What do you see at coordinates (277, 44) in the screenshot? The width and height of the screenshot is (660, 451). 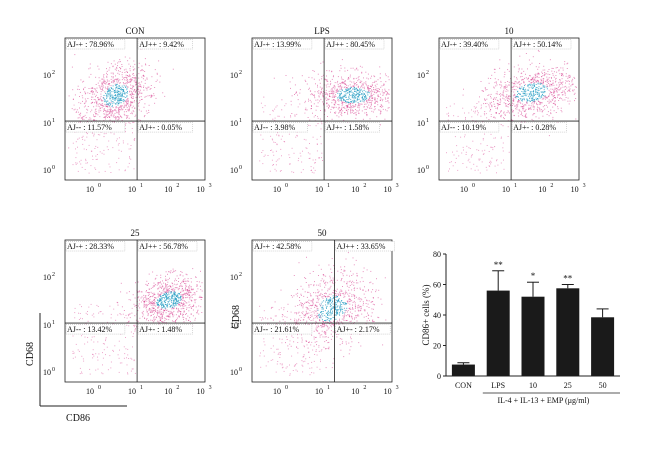 I see `quadrant-label-upper-left: AJ-+ : 13.99%` at bounding box center [277, 44].